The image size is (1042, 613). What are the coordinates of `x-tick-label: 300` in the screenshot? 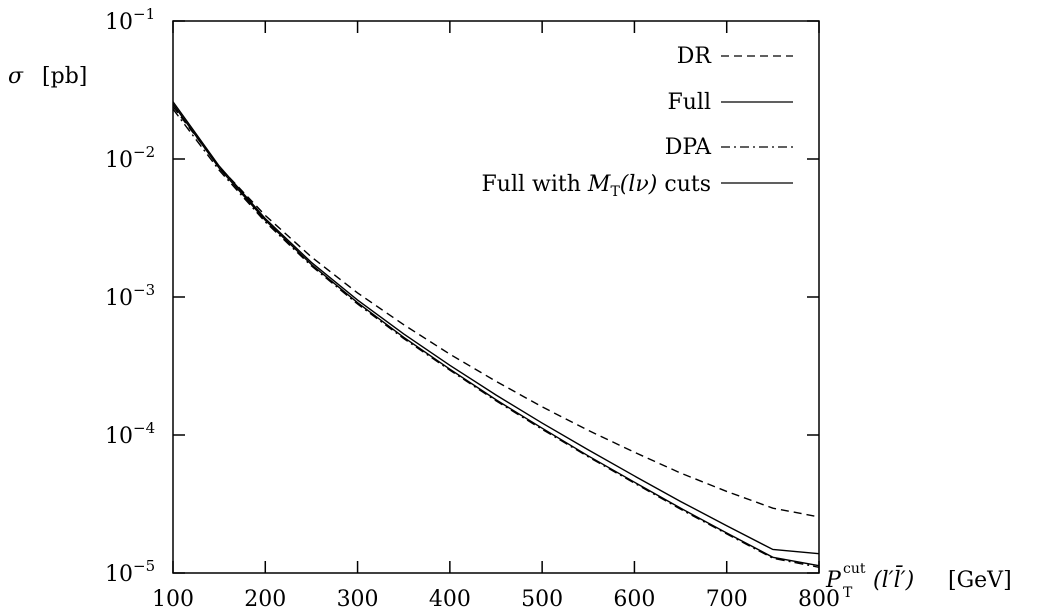 It's located at (358, 599).